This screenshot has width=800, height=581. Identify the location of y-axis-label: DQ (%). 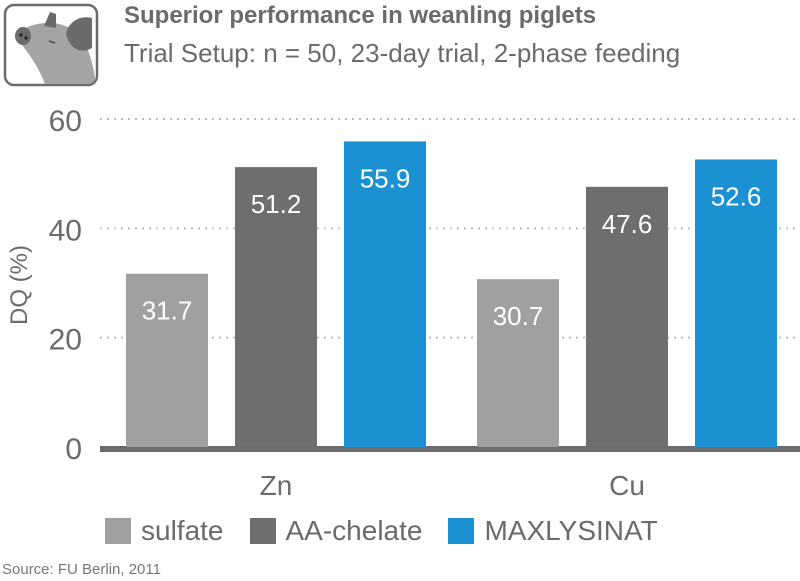
(19, 285).